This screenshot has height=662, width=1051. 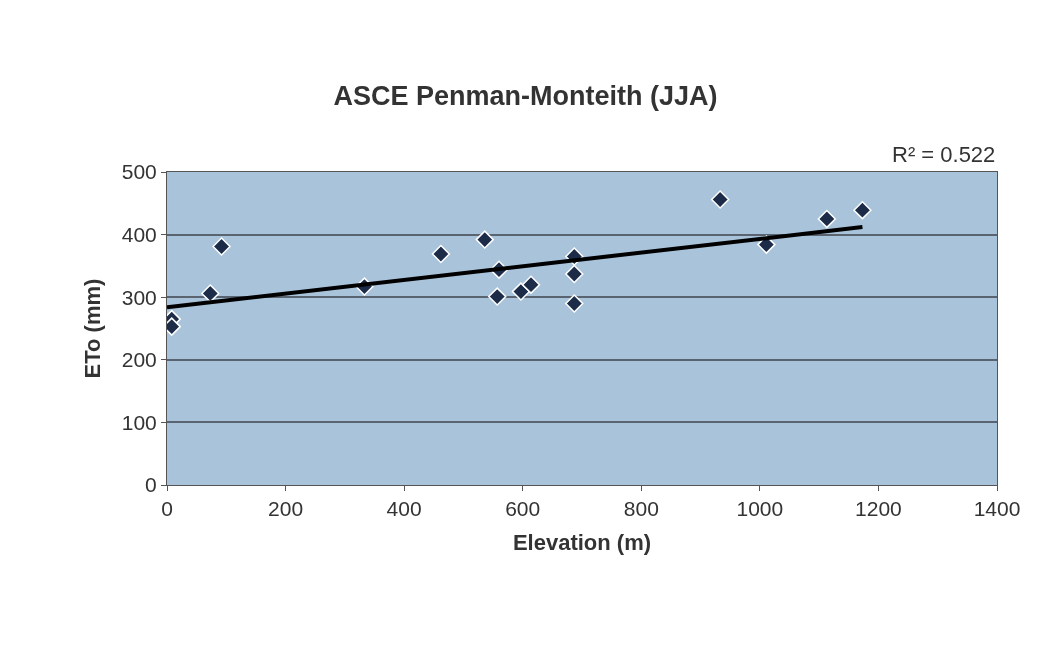 What do you see at coordinates (151, 485) in the screenshot?
I see `y-tick-label: 0` at bounding box center [151, 485].